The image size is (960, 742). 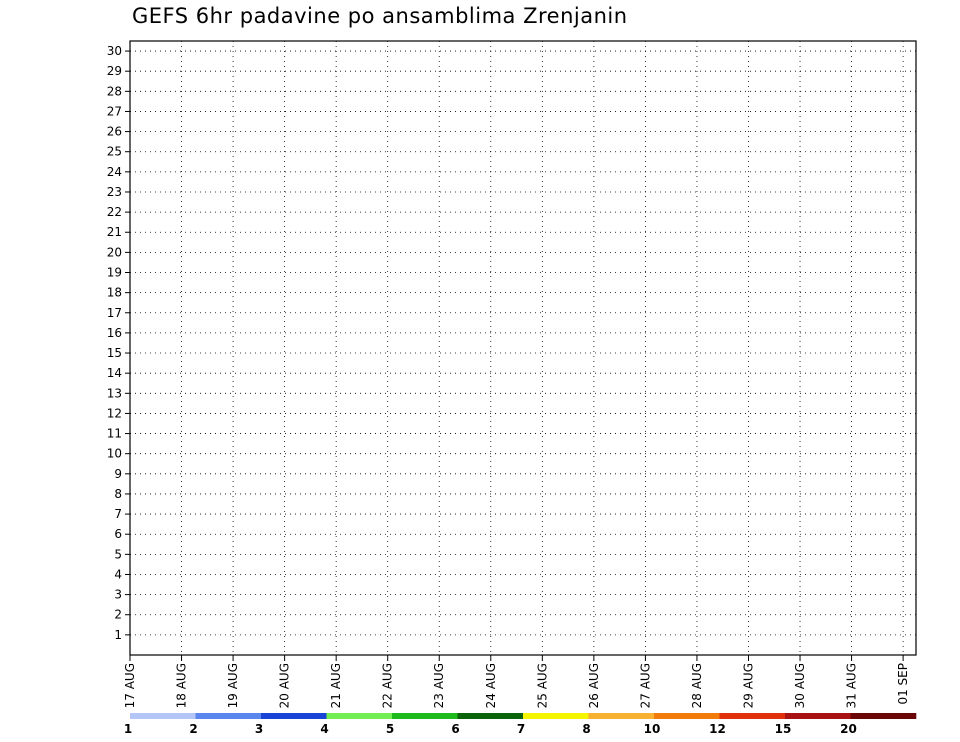 I want to click on y-tick-label: 2, so click(x=118, y=615).